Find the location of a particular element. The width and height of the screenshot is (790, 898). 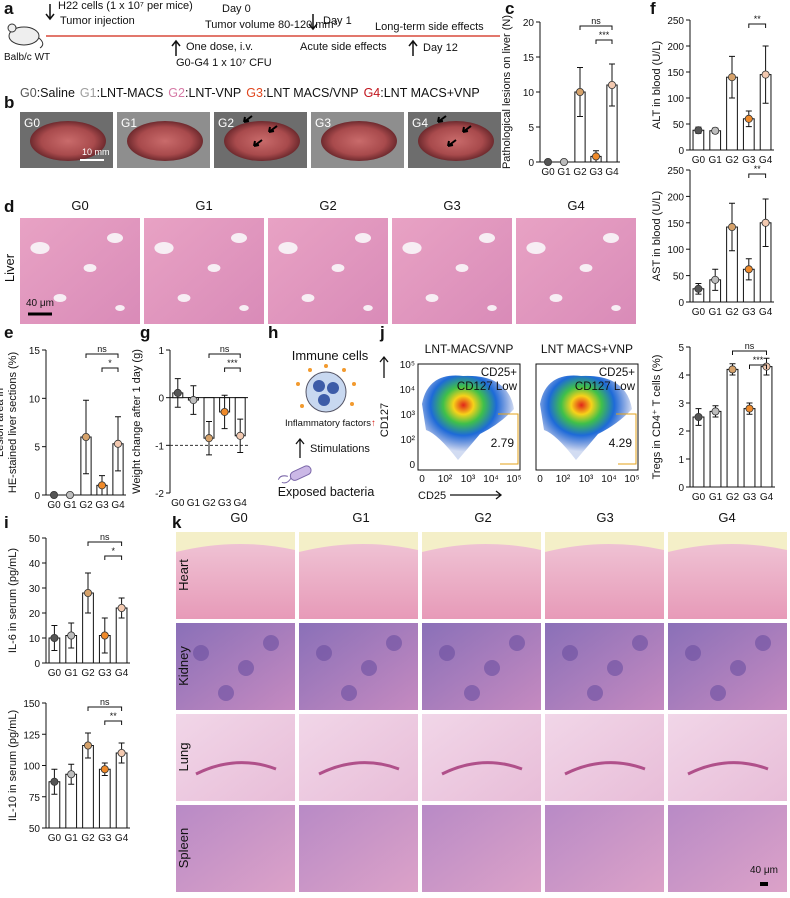

panel-letter: h is located at coordinates (273, 332).